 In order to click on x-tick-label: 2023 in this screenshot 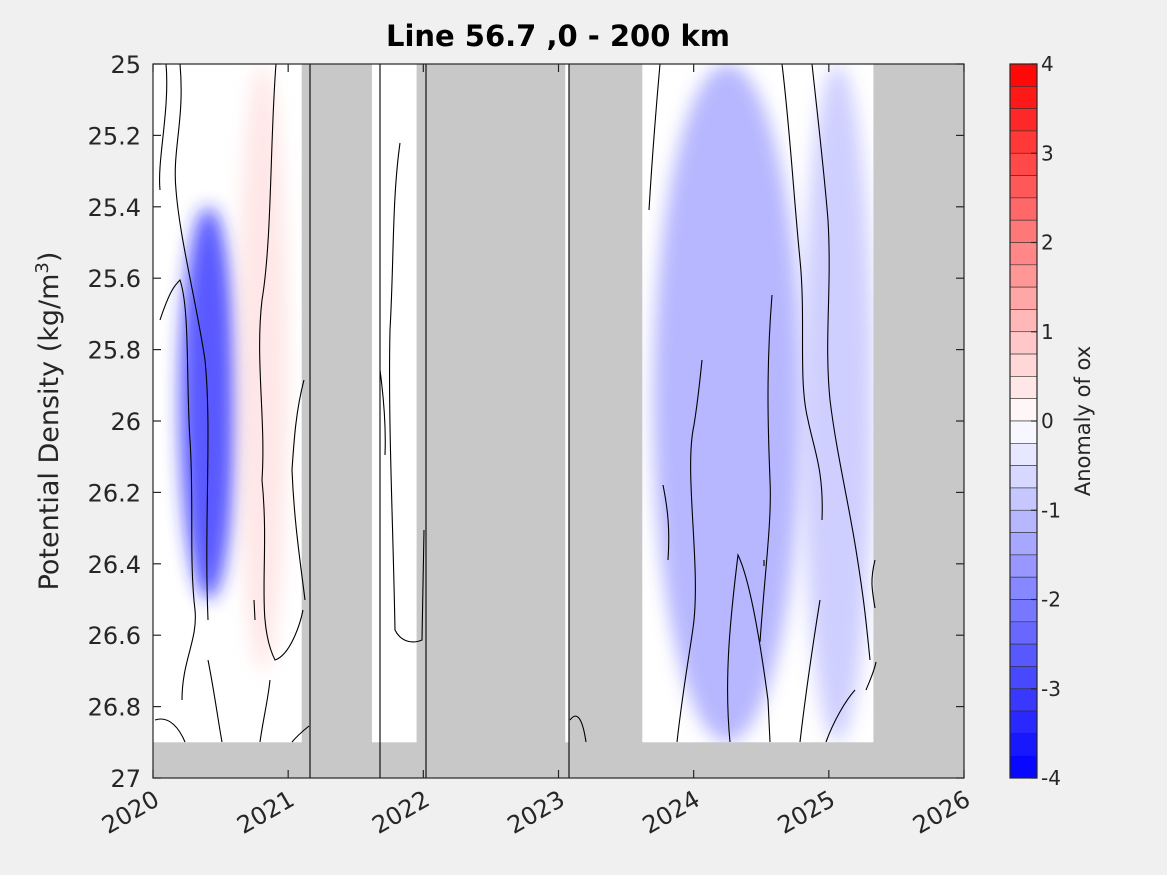, I will do `click(536, 812)`.